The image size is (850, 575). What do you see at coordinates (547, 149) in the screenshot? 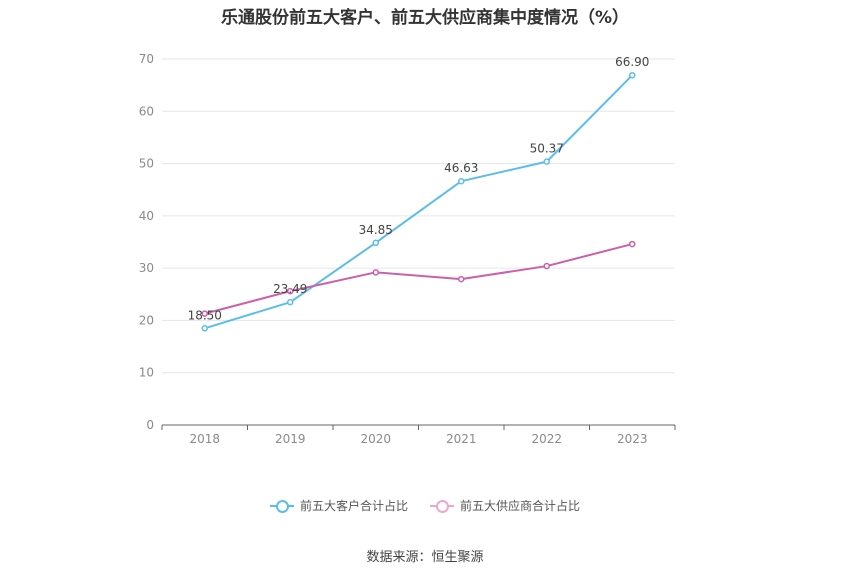
I see `data-label: 50.37` at bounding box center [547, 149].